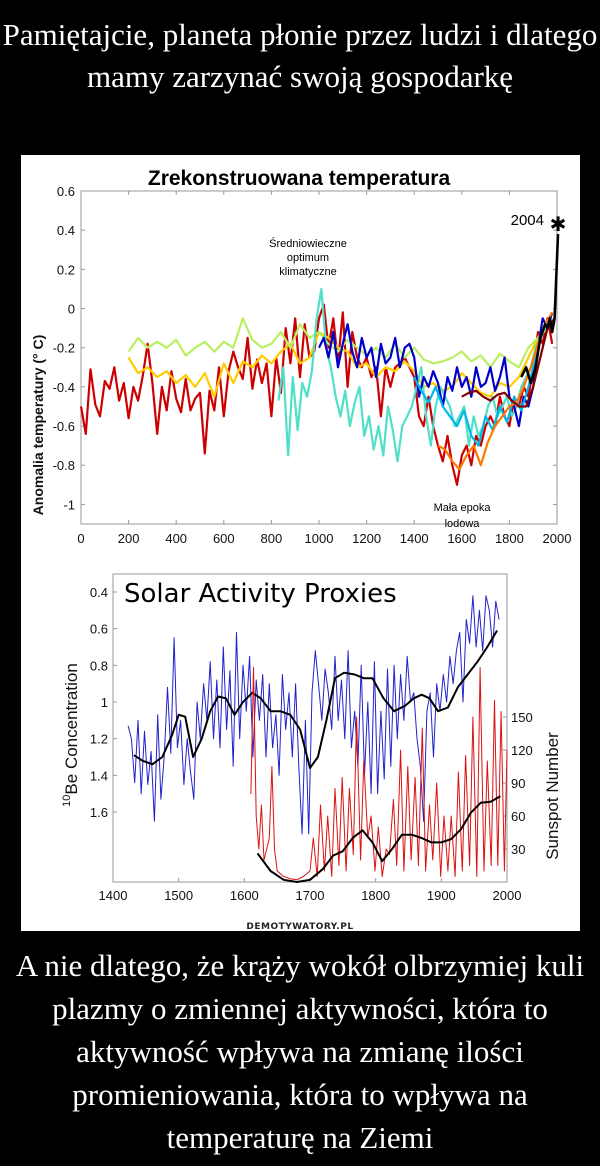 This screenshot has height=1166, width=600. I want to click on watermark-text: DEMOTYWATORY.PL, so click(300, 927).